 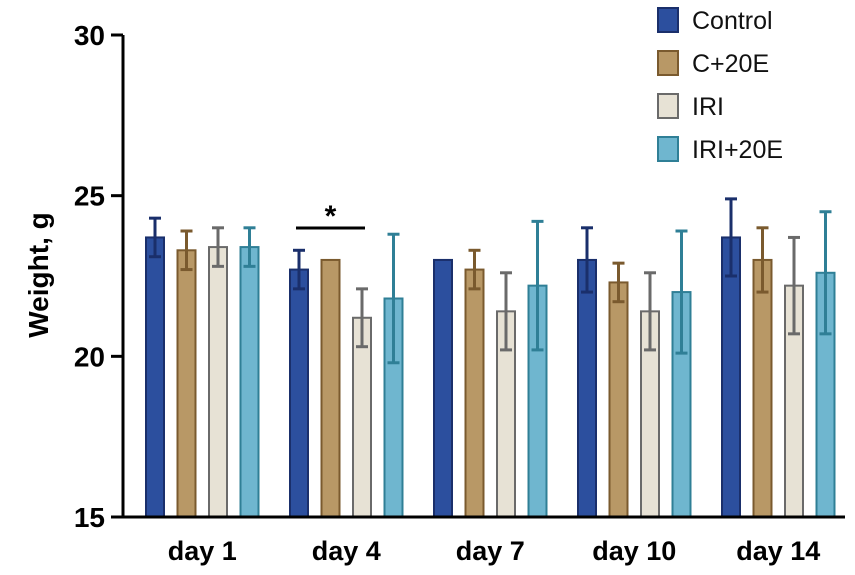 What do you see at coordinates (346, 551) in the screenshot?
I see `x-tick-label: day 4` at bounding box center [346, 551].